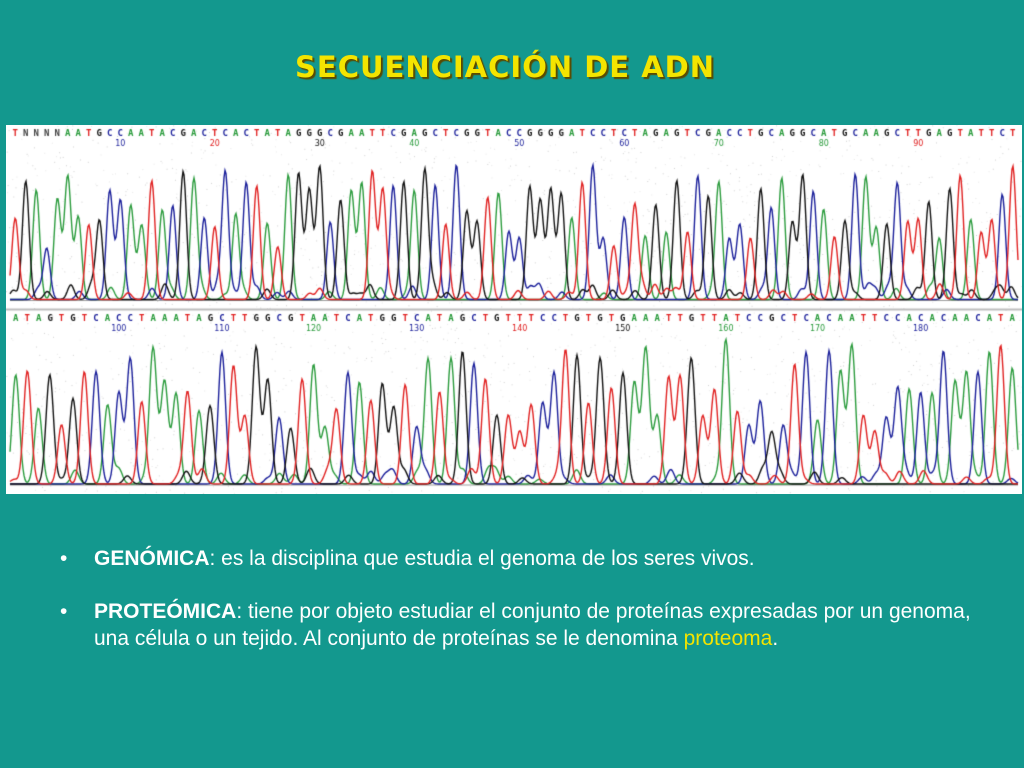 The height and width of the screenshot is (768, 1024). I want to click on definition-end: ., so click(775, 638).